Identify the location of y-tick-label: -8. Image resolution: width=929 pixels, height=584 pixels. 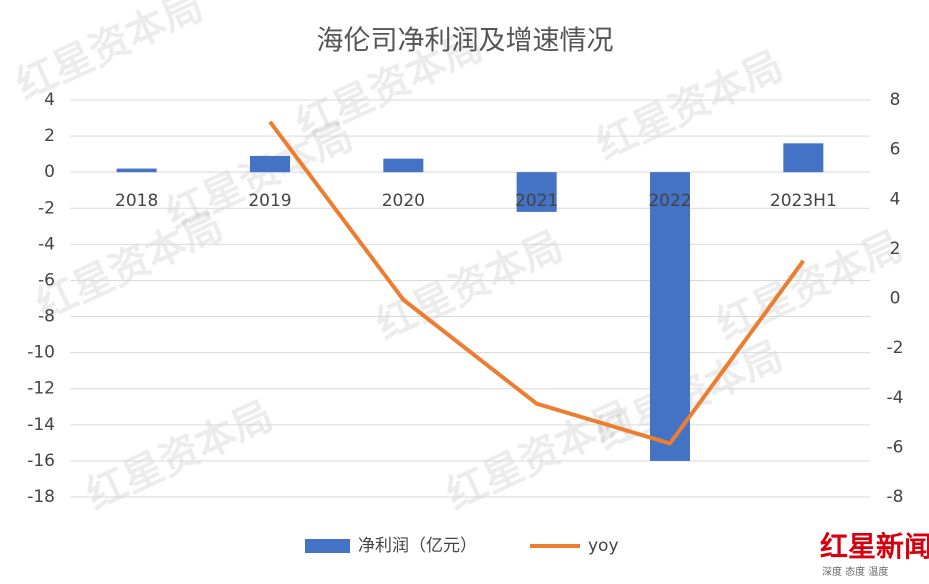
(46, 317).